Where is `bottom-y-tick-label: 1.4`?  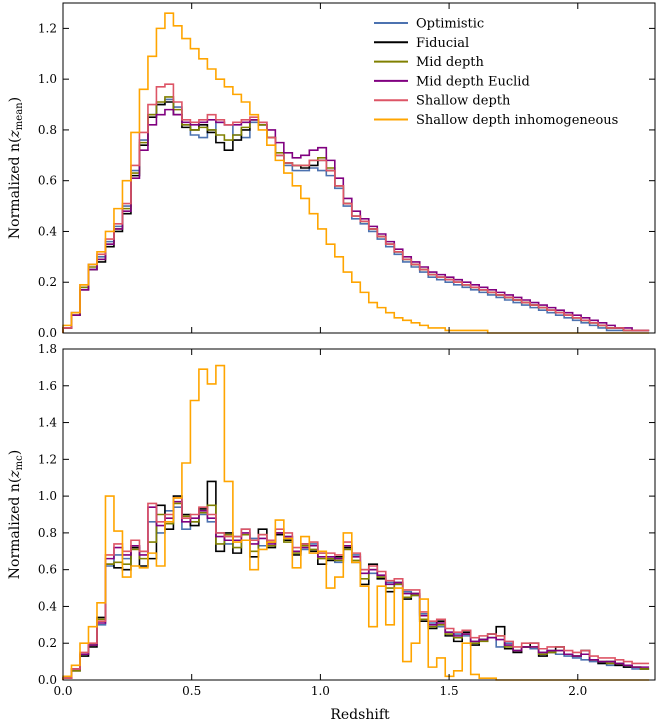
bottom-y-tick-label: 1.4 is located at coordinates (47, 423).